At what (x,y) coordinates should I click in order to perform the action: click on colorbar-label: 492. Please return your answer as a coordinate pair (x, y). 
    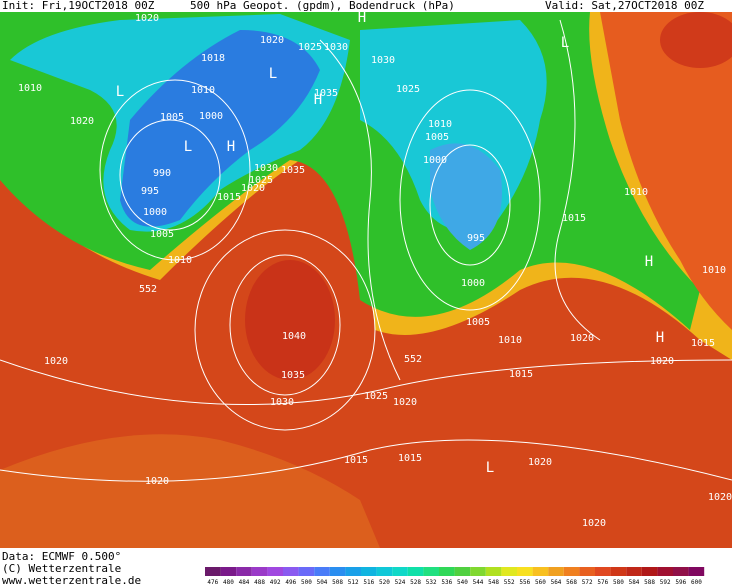
    Looking at the image, I should click on (275, 582).